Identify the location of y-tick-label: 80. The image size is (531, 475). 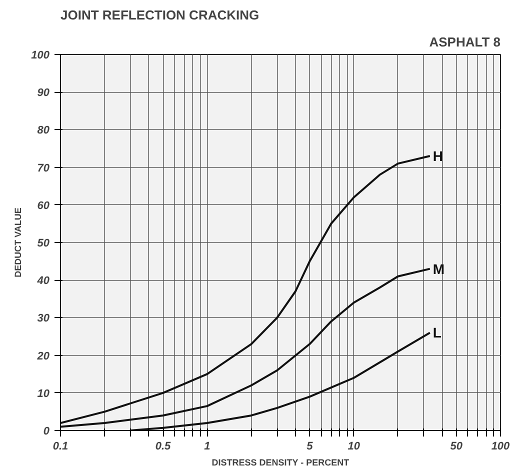
(43, 130).